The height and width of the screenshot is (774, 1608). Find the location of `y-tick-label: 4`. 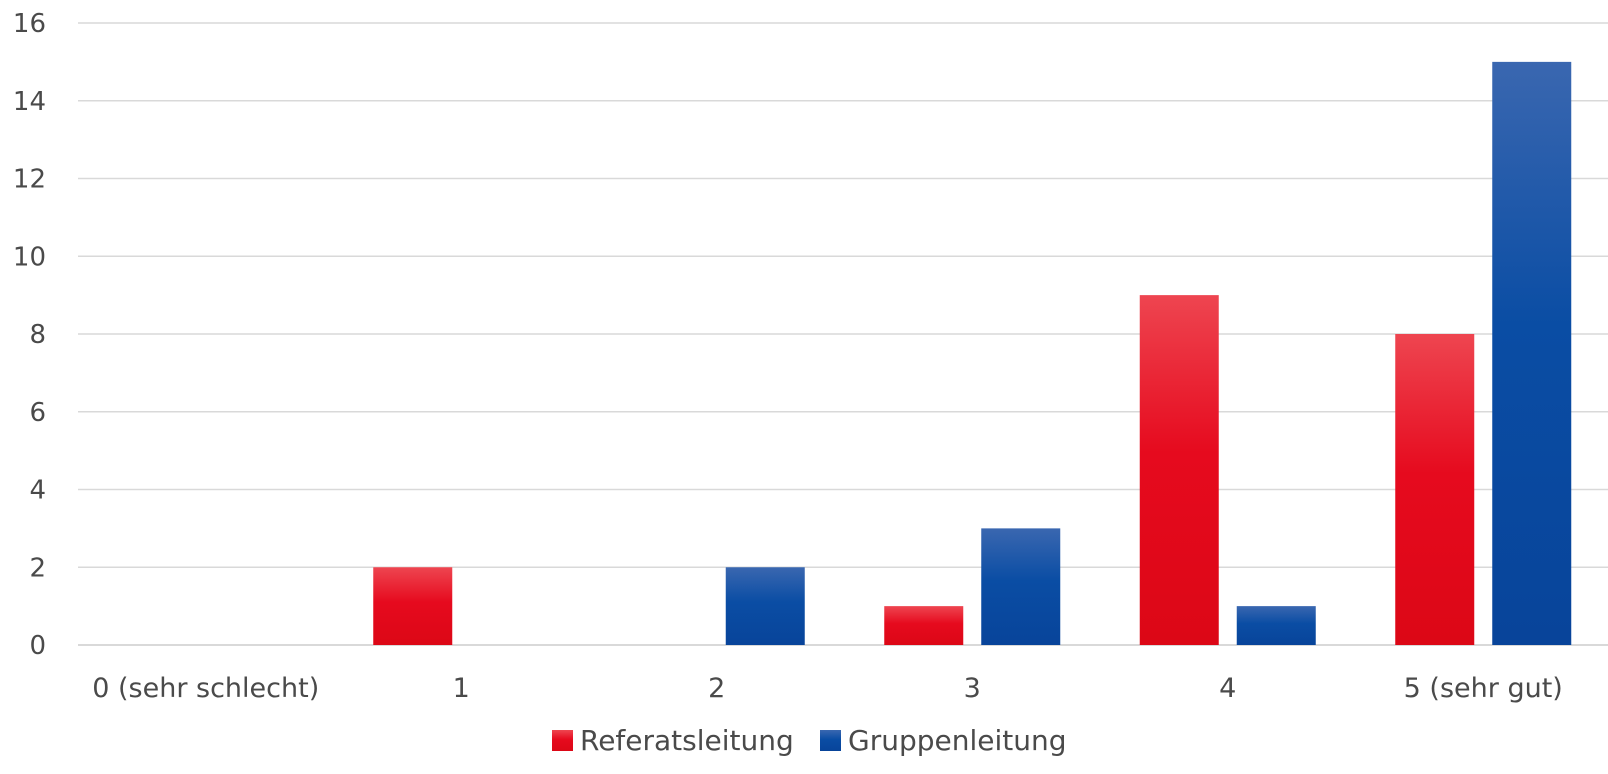

y-tick-label: 4 is located at coordinates (37, 491).